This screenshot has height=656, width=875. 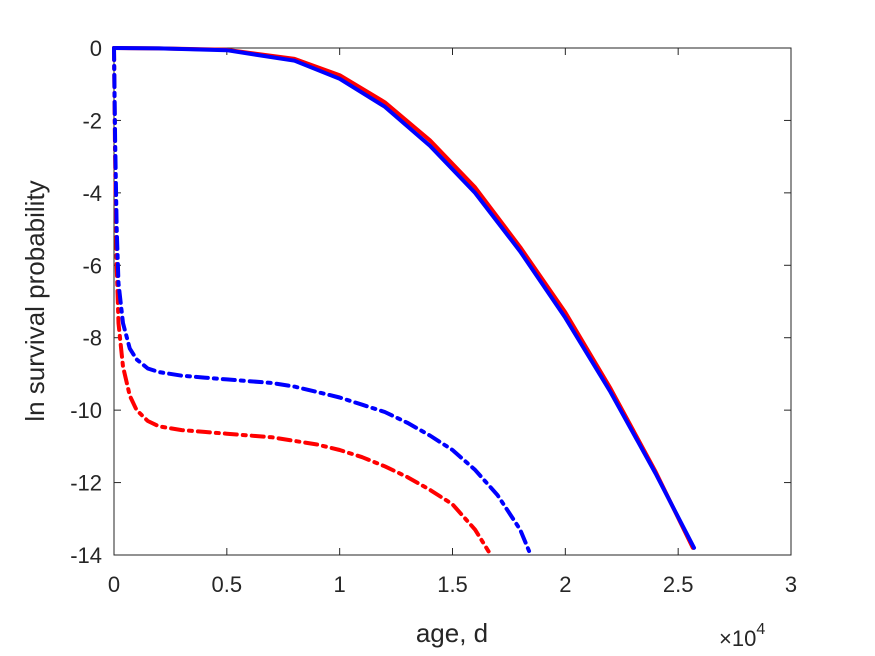 I want to click on x-tick-label: 1.5, so click(x=452, y=584).